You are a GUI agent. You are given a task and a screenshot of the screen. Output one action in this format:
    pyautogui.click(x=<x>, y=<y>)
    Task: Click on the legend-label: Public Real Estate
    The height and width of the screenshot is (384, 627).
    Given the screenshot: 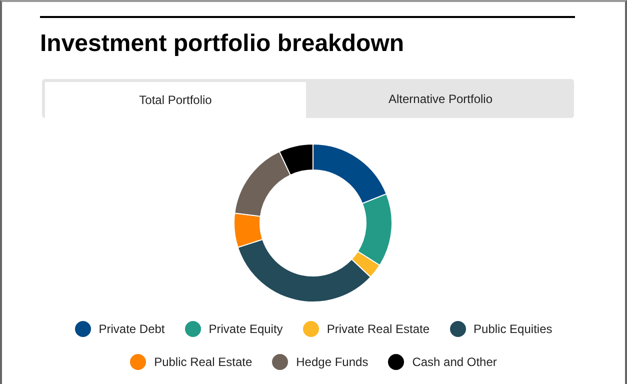 What is the action you would take?
    pyautogui.click(x=203, y=362)
    